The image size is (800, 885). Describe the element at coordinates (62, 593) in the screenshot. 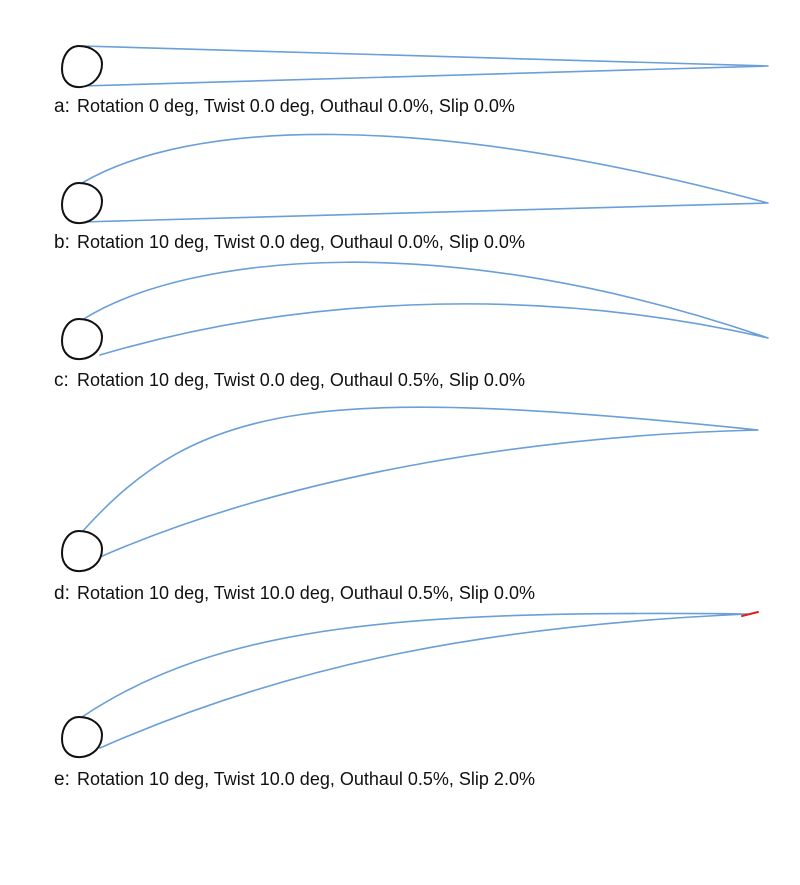

I see `panel-prefix-d: d:` at that location.